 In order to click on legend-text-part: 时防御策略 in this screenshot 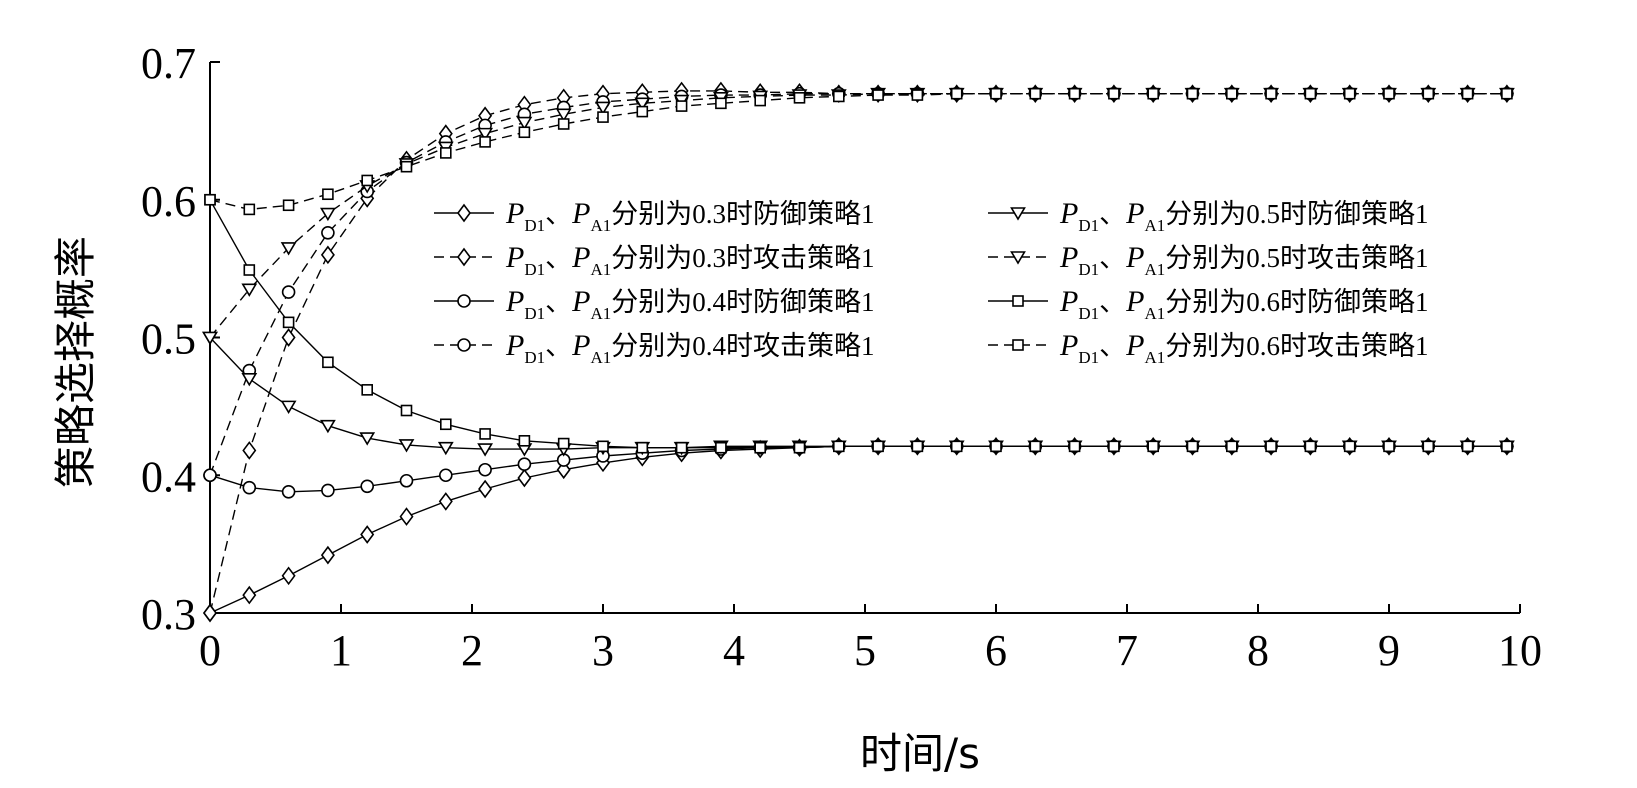, I will do `click(1347, 214)`.